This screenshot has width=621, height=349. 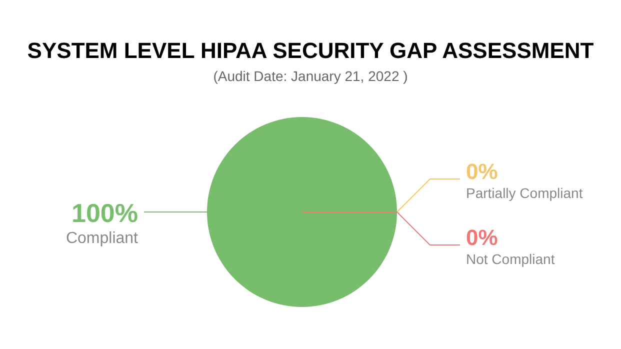 What do you see at coordinates (524, 193) in the screenshot?
I see `category-label: Partially Compliant` at bounding box center [524, 193].